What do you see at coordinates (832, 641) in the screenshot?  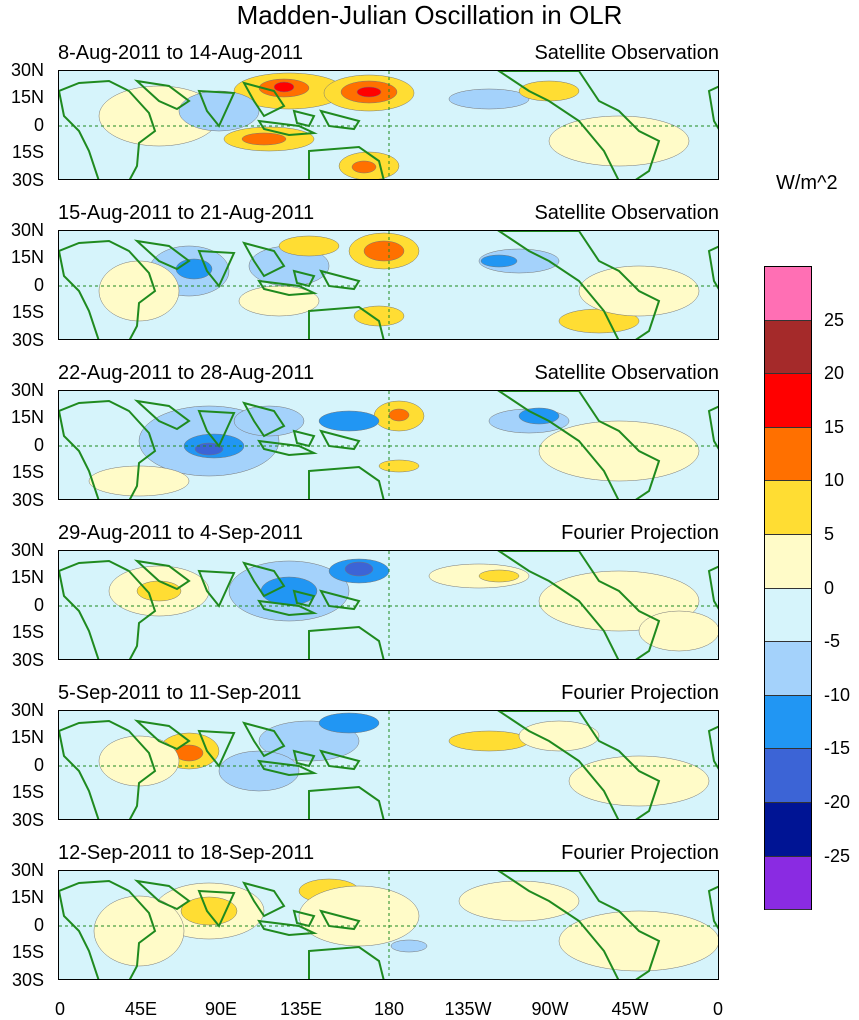 I see `colorbar-label: -5` at bounding box center [832, 641].